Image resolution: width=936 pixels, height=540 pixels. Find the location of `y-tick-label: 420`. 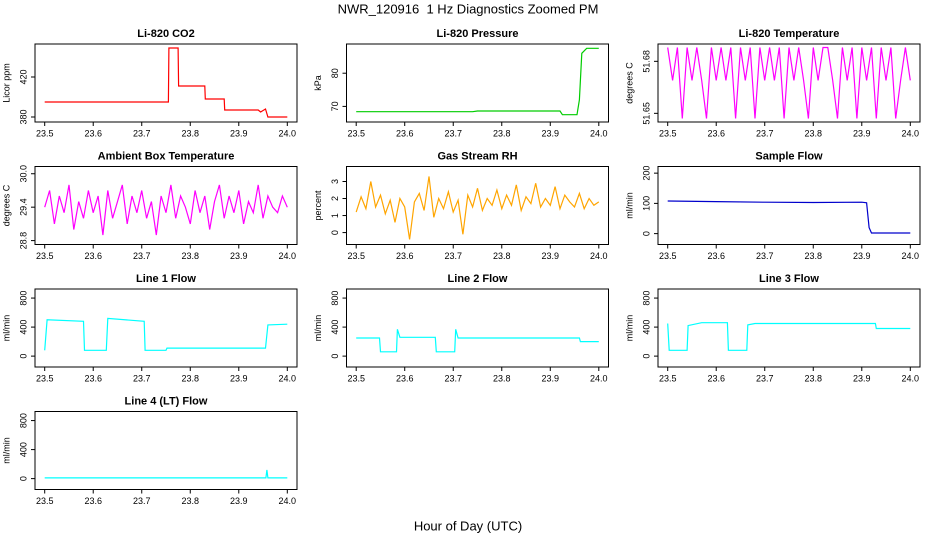

y-tick-label: 420 is located at coordinates (23, 76).